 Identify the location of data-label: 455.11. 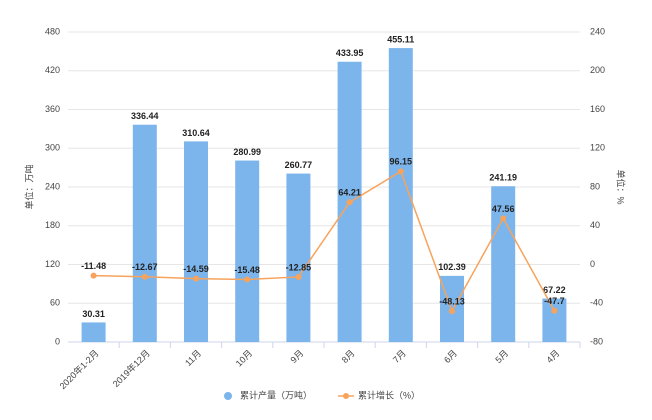
(400, 39).